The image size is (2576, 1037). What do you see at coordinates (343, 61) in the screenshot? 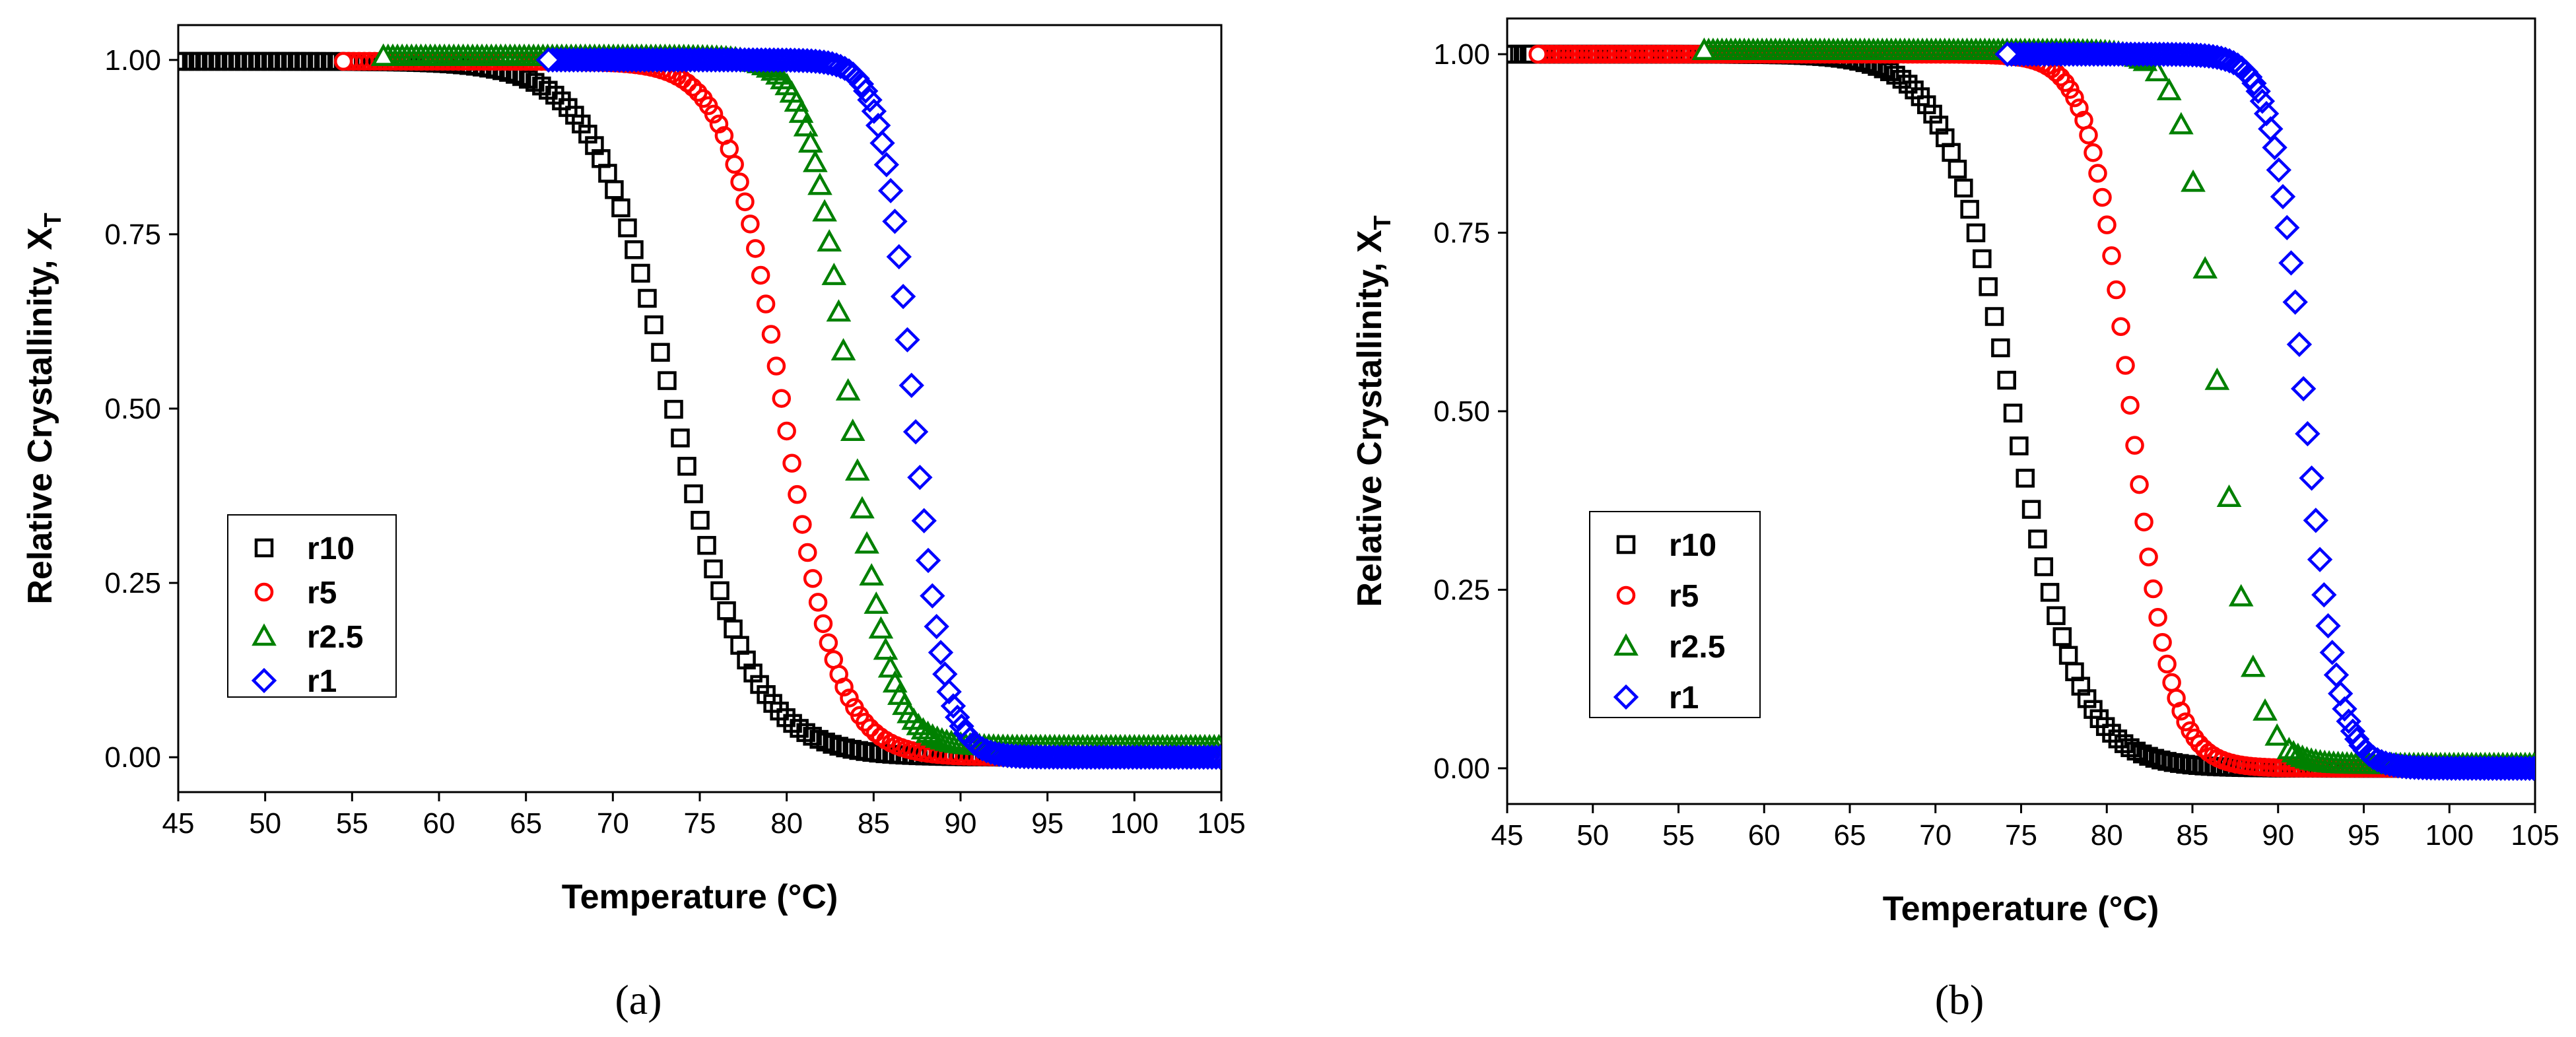
I see `series-start-marker` at bounding box center [343, 61].